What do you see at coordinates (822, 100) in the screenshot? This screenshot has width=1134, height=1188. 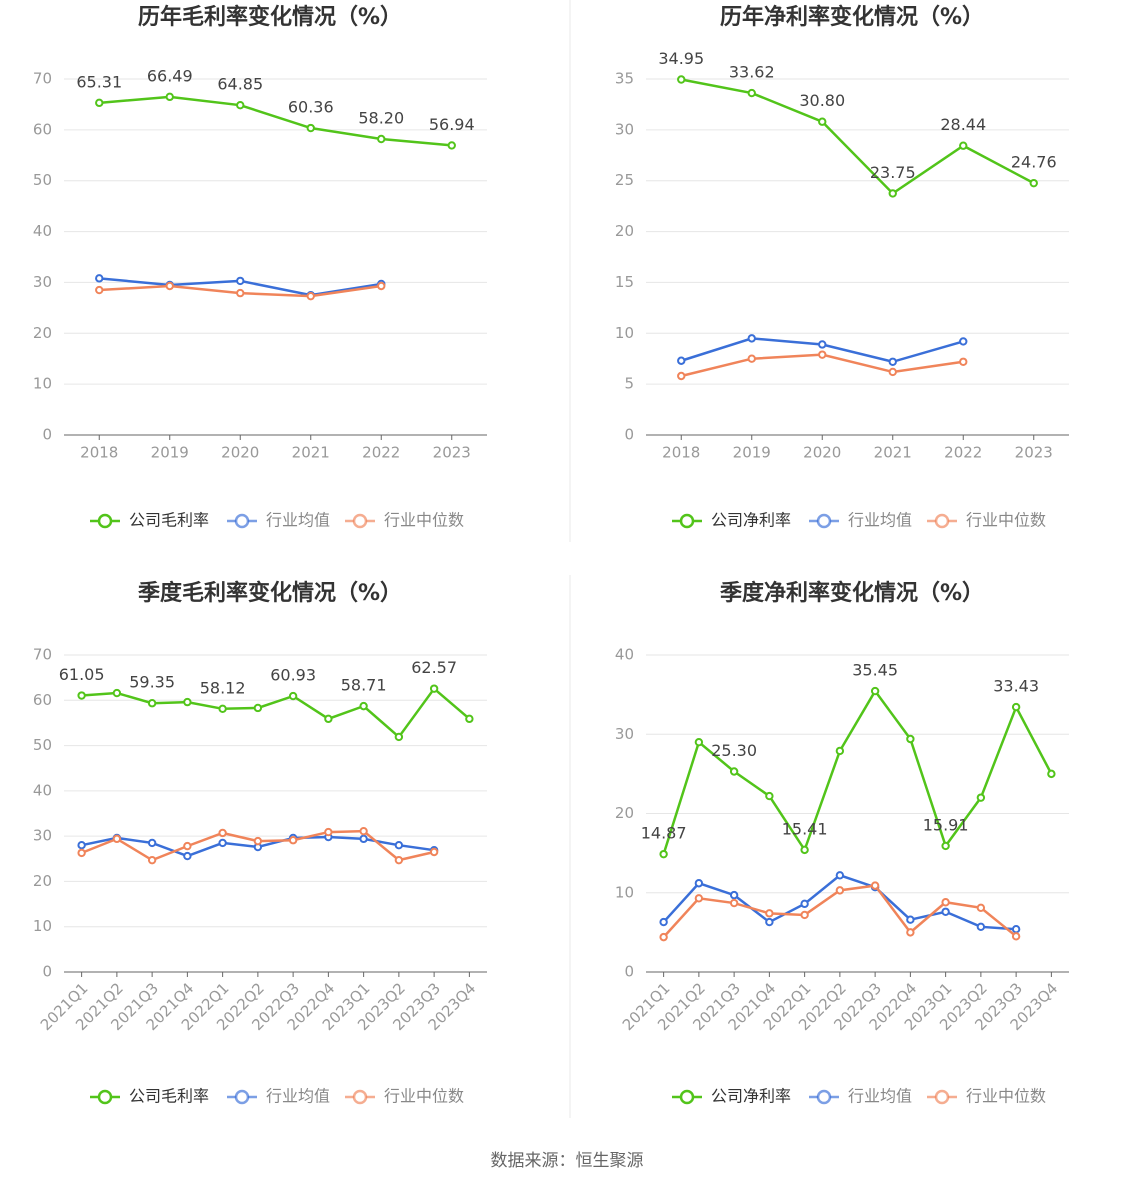 I see `data-label: 30.80` at bounding box center [822, 100].